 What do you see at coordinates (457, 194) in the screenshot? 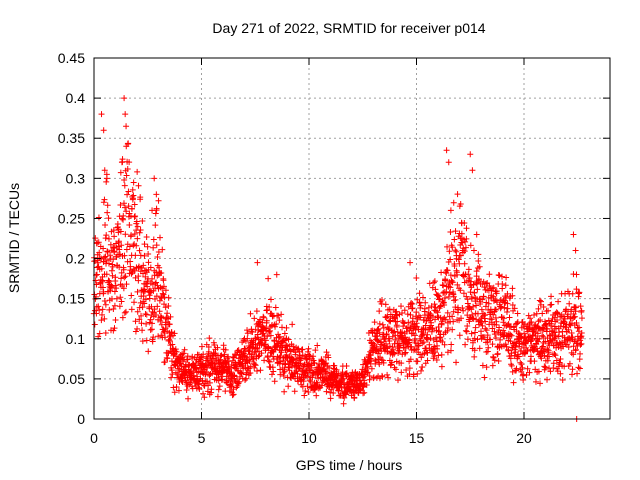
I see `data-point-1936` at bounding box center [457, 194].